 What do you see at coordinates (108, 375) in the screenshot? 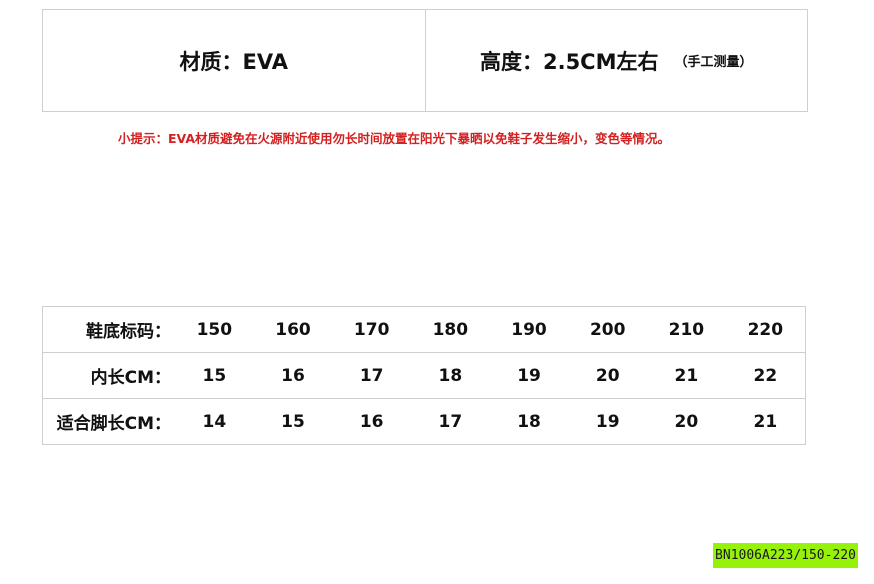
I see `row-label: 内长CM：` at bounding box center [108, 375].